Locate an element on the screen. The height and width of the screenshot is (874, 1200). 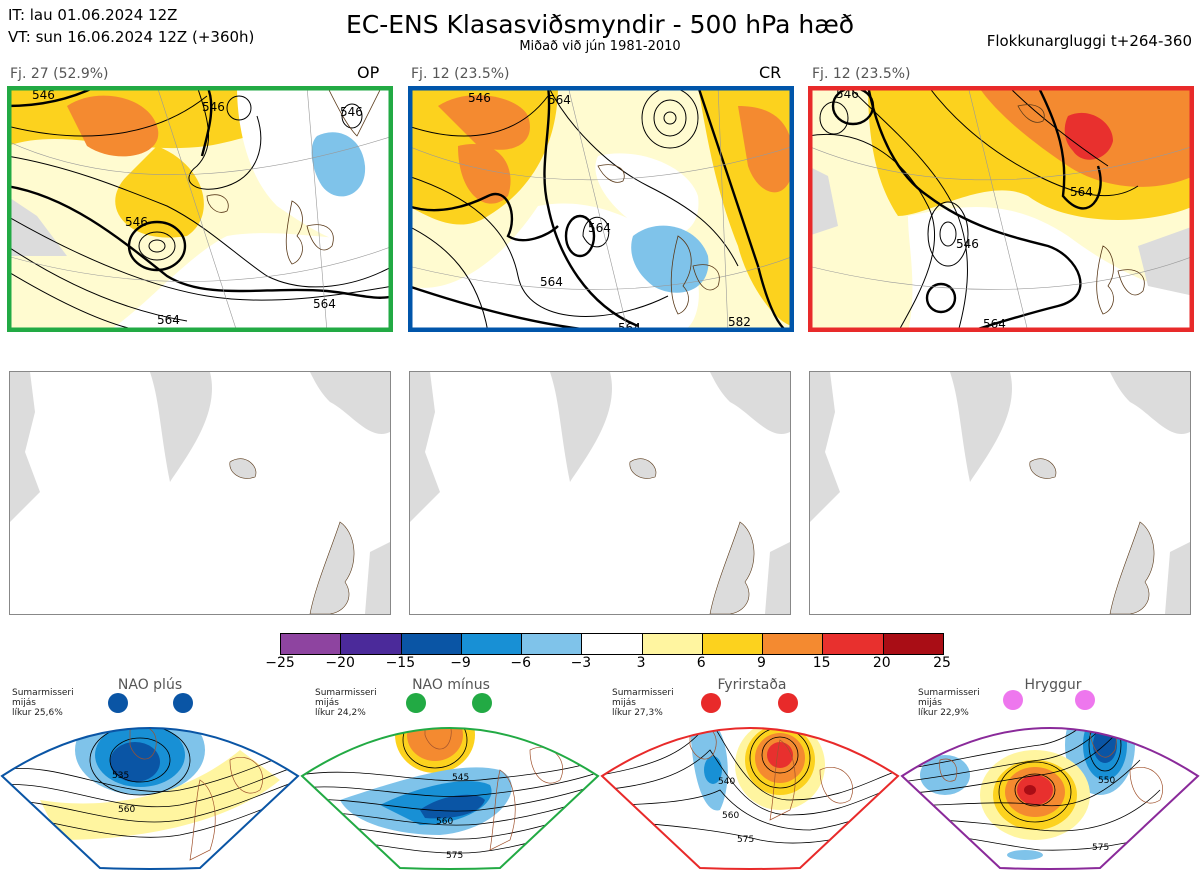
contour-label: 582 is located at coordinates (739, 322).